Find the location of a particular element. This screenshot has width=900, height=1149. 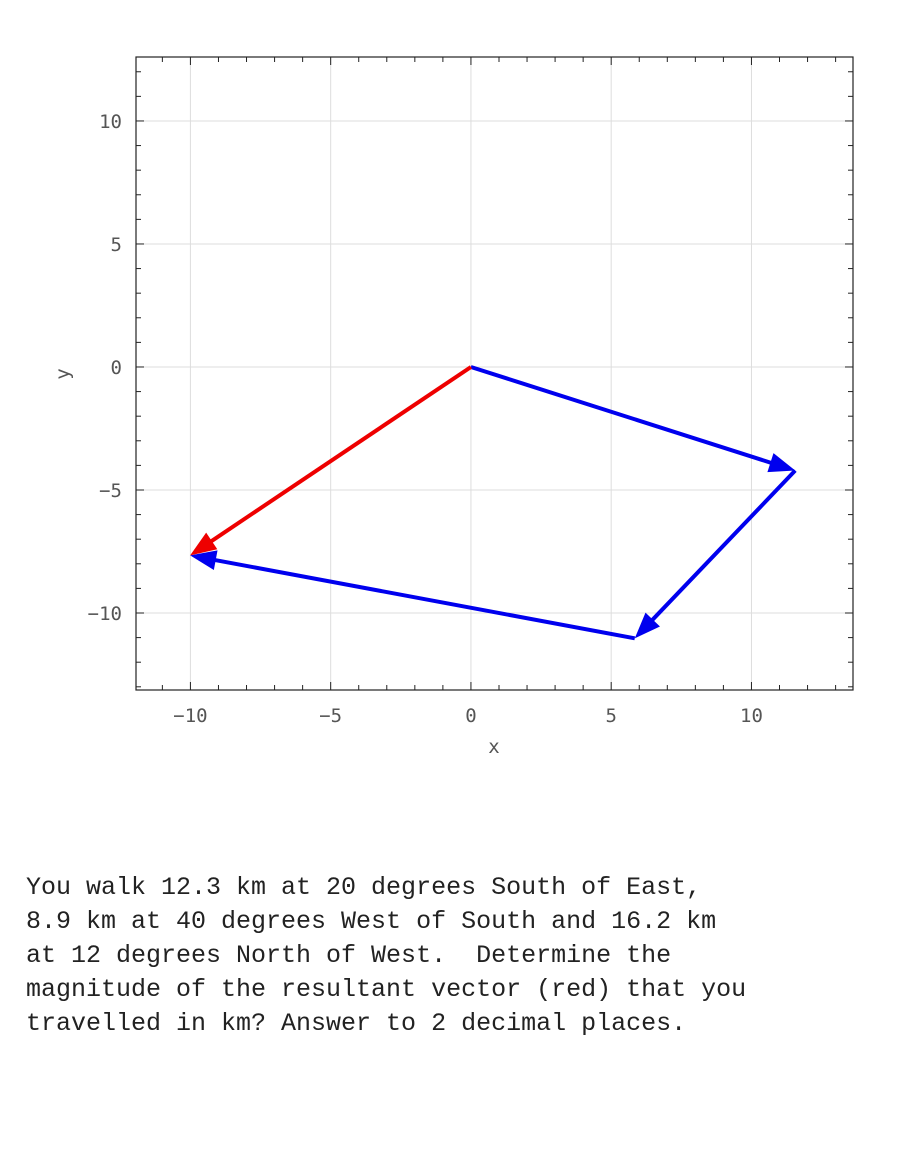

y-tick-label: −10 is located at coordinates (105, 614).